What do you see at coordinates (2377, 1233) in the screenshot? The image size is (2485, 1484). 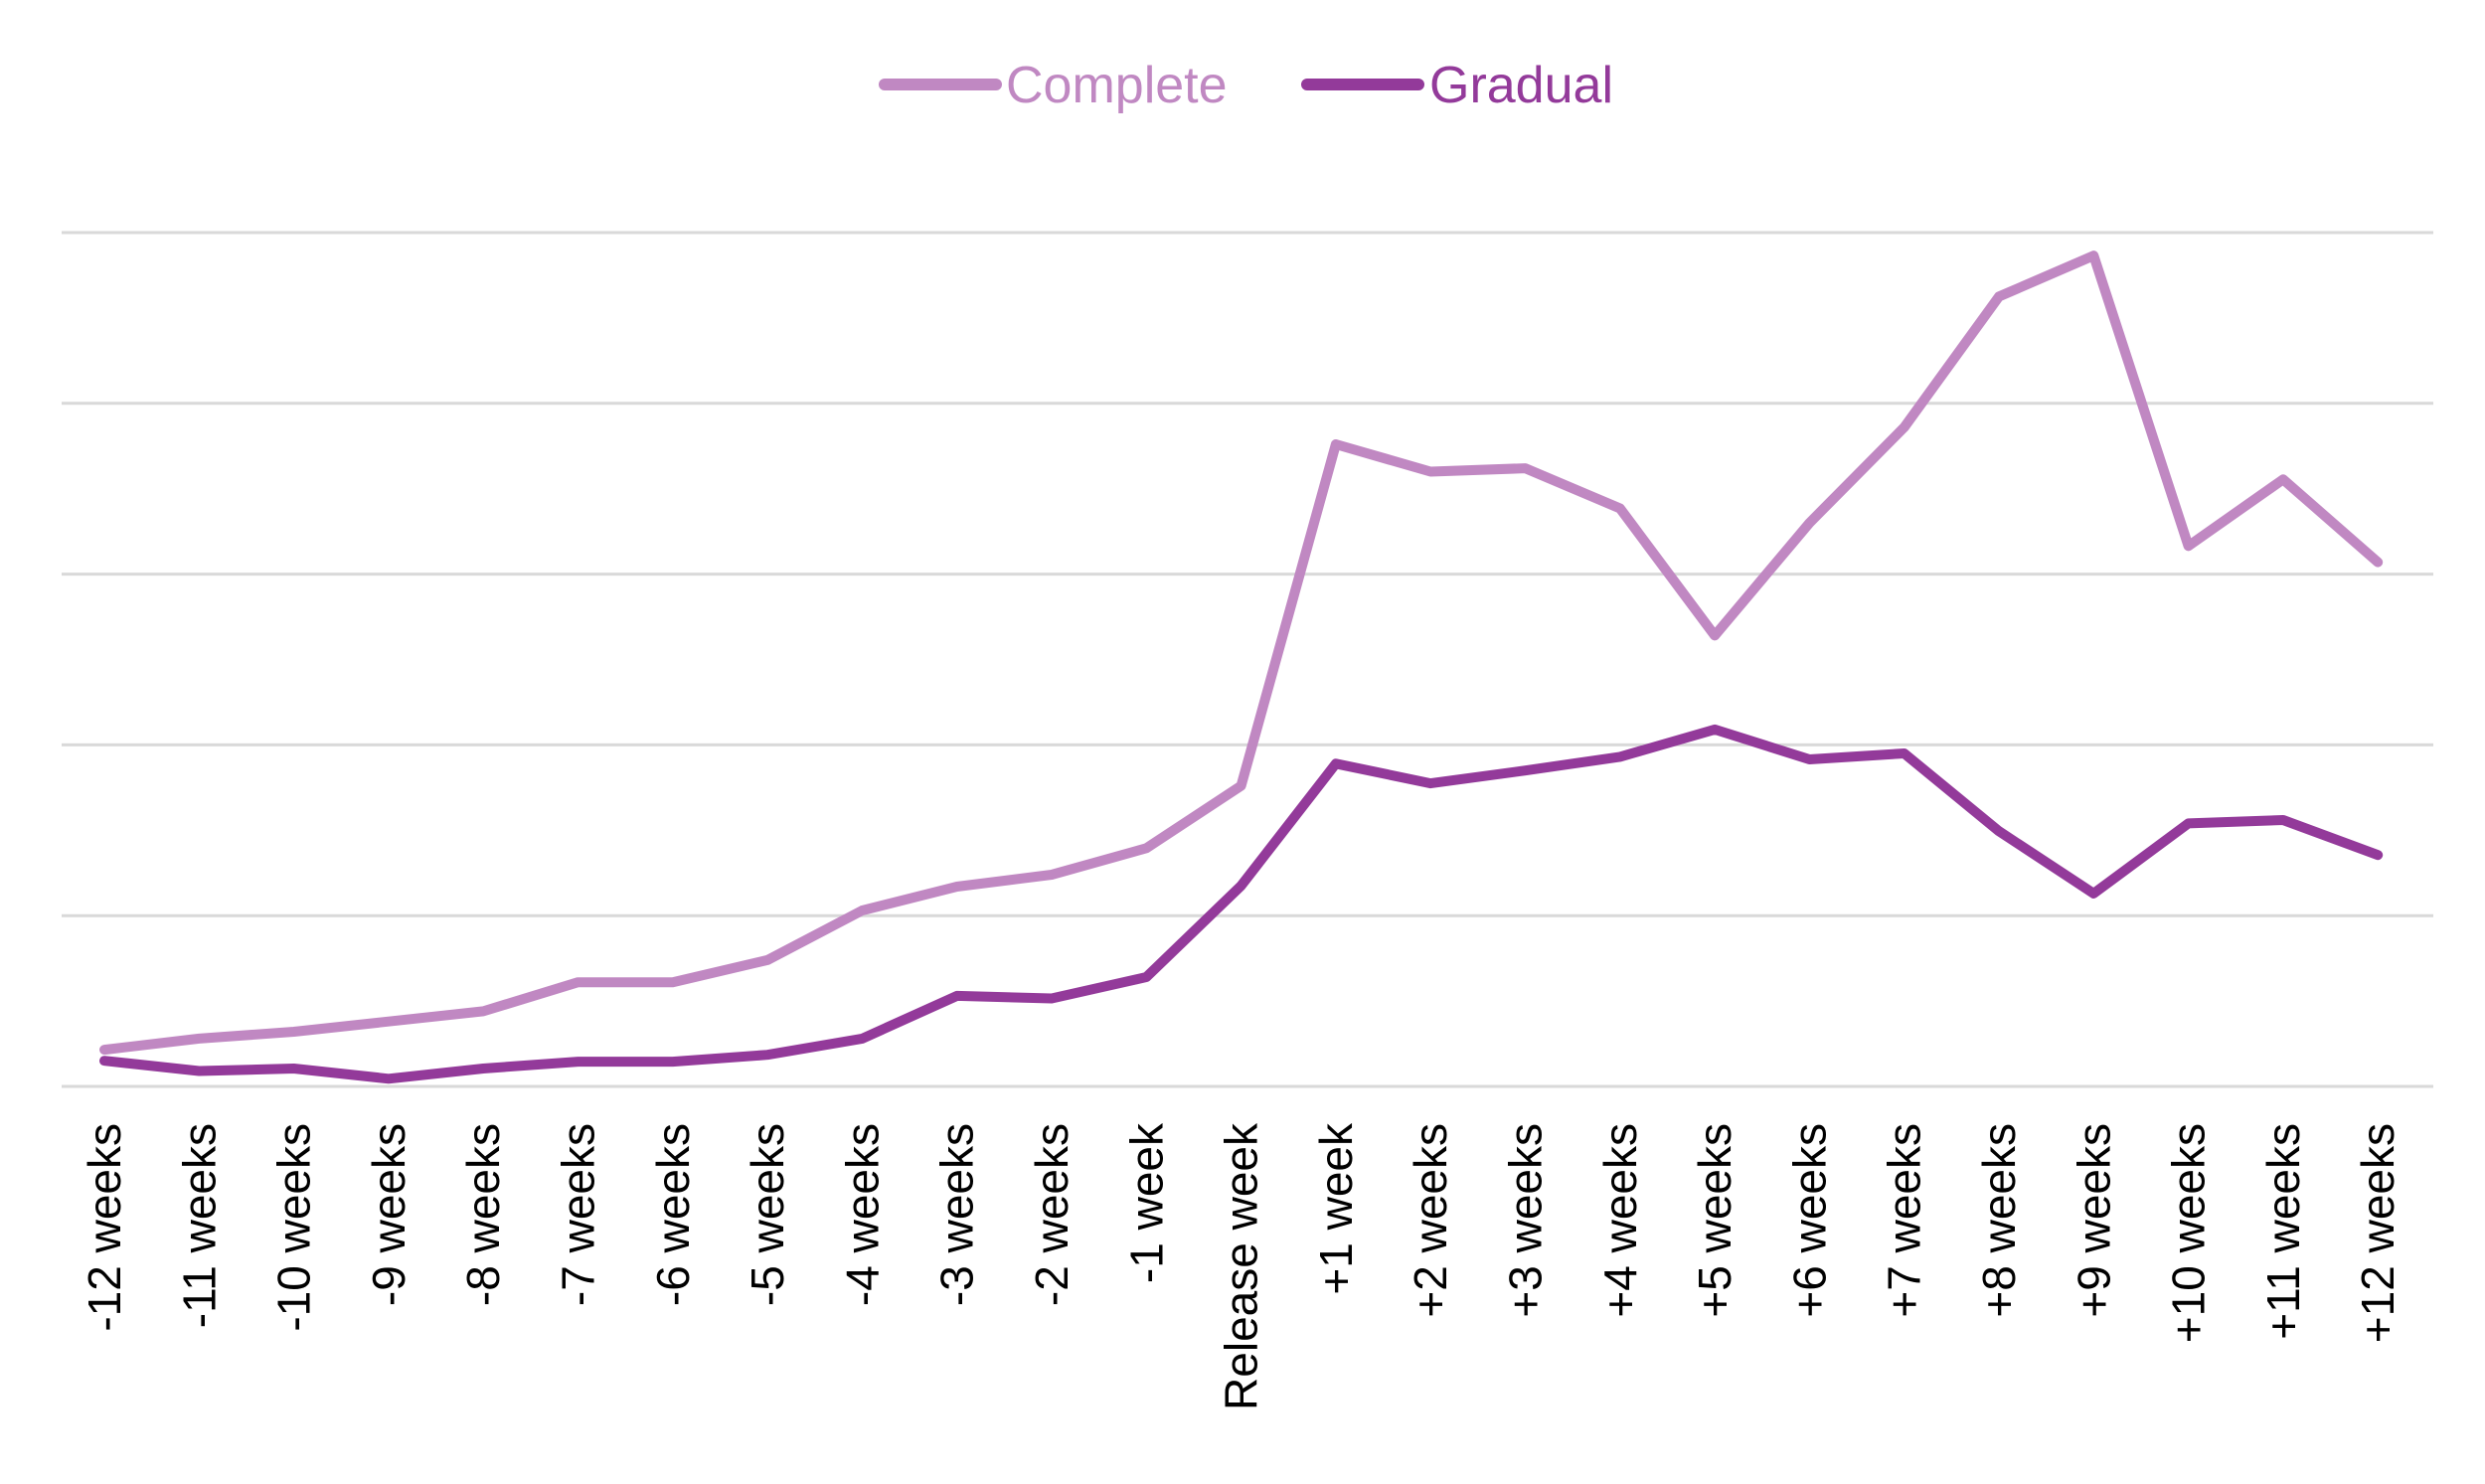 I see `x-tick-label: +12 weeks` at bounding box center [2377, 1233].